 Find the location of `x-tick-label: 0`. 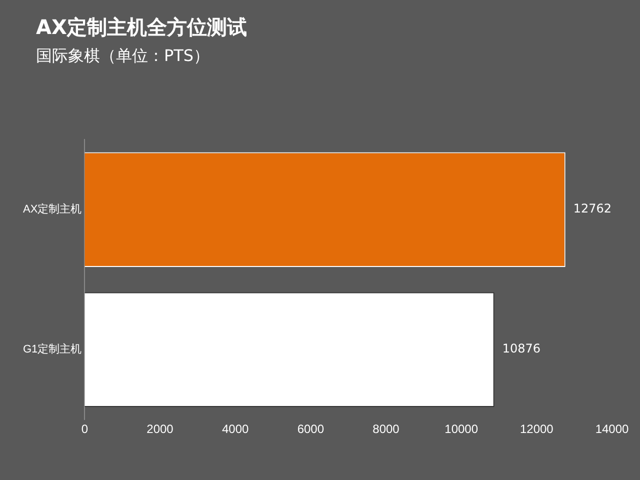

x-tick-label: 0 is located at coordinates (84, 429).